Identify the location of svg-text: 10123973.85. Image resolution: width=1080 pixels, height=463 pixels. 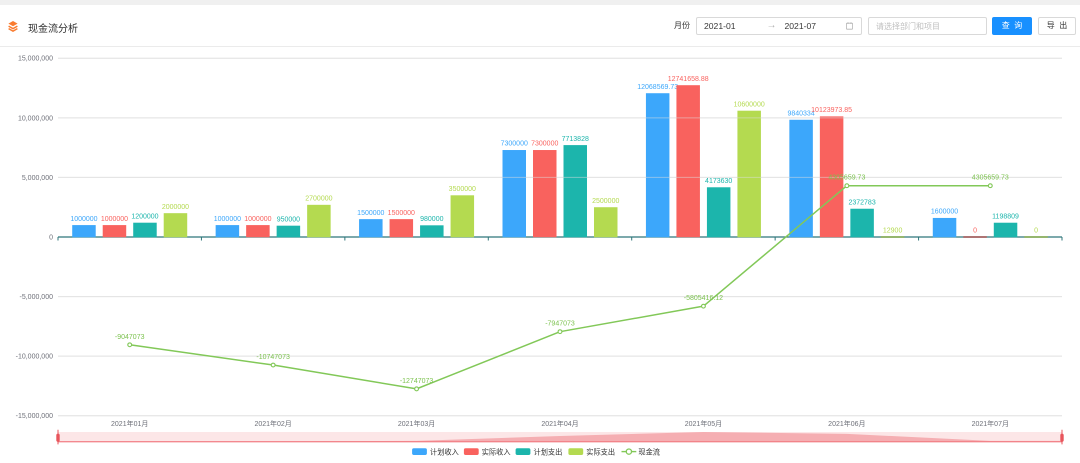
(831, 110).